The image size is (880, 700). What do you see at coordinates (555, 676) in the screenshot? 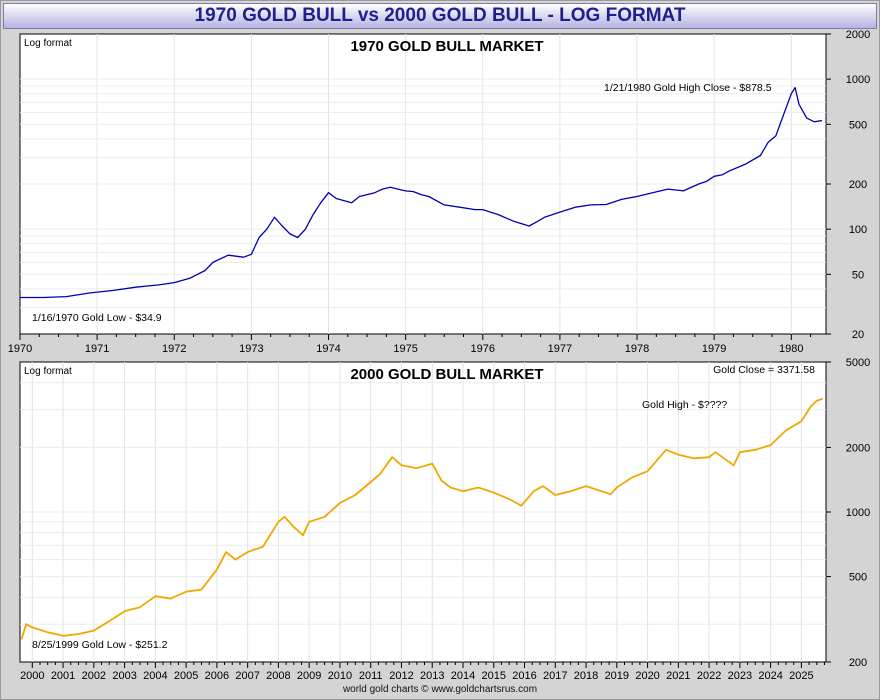
I see `x-tick-label: 2017` at bounding box center [555, 676].